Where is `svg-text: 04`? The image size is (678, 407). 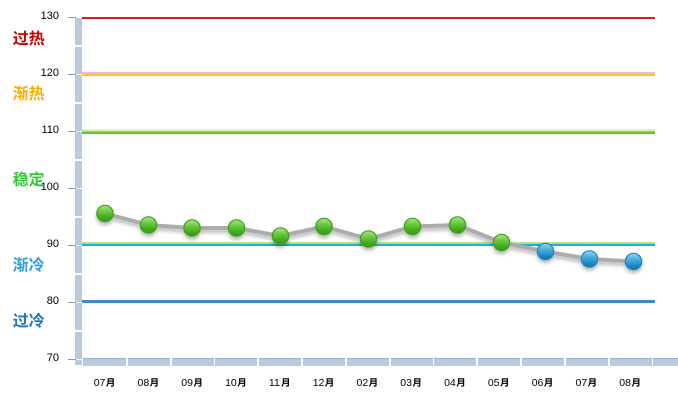 svg-text: 04 is located at coordinates (450, 383).